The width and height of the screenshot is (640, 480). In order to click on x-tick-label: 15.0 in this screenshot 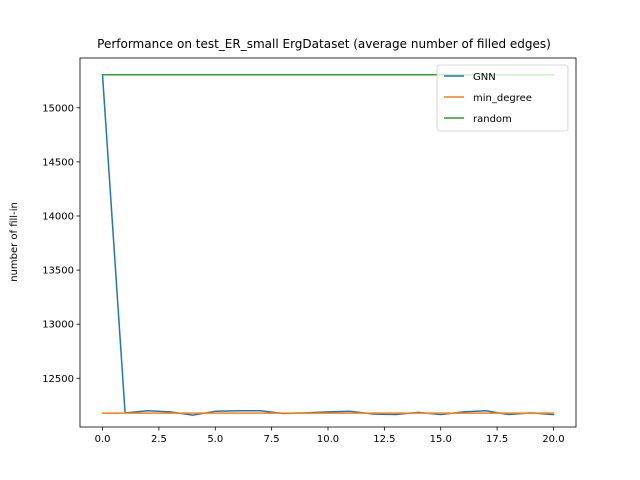, I will do `click(441, 439)`.